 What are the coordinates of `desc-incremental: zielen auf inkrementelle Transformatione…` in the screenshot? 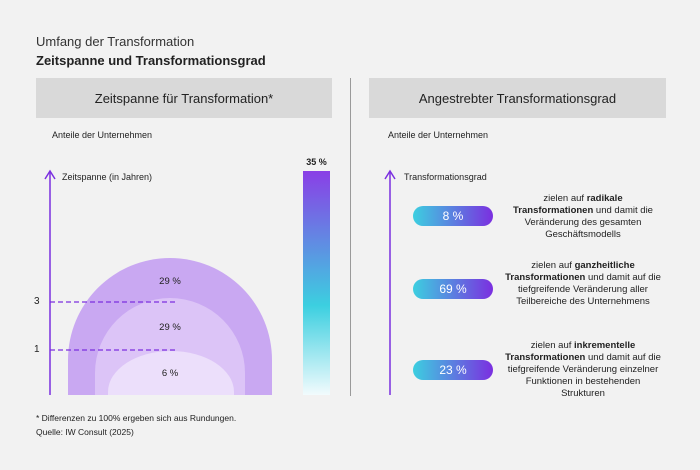 It's located at (583, 369).